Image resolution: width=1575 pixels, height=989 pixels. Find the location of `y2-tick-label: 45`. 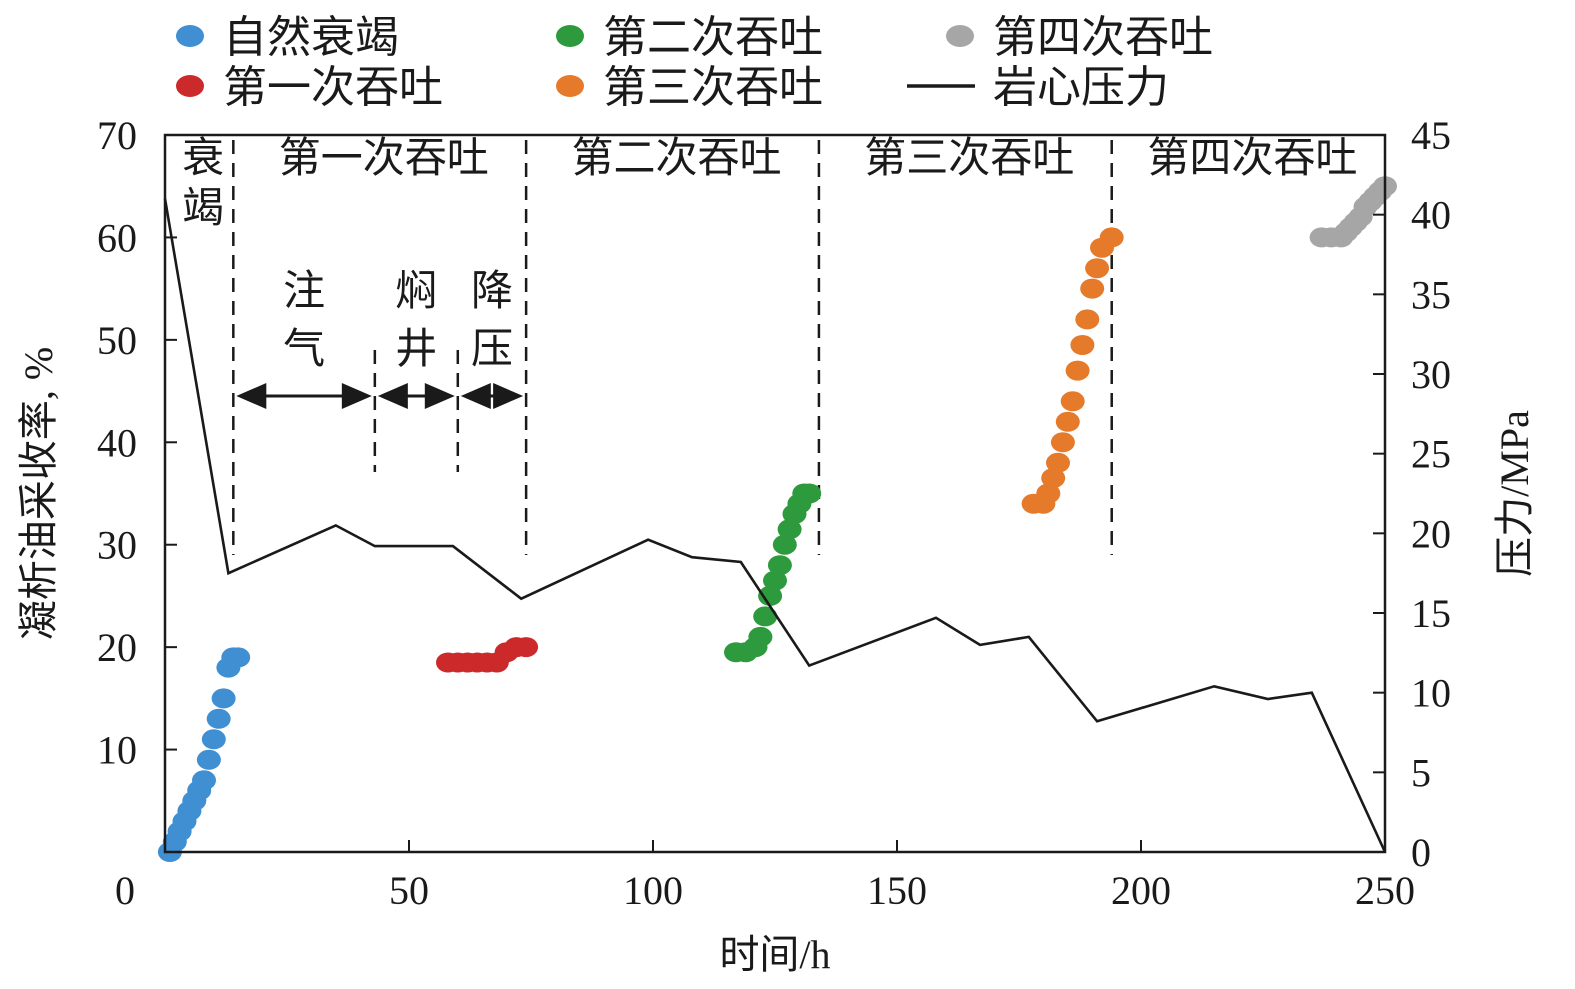

y2-tick-label: 45 is located at coordinates (1431, 135).